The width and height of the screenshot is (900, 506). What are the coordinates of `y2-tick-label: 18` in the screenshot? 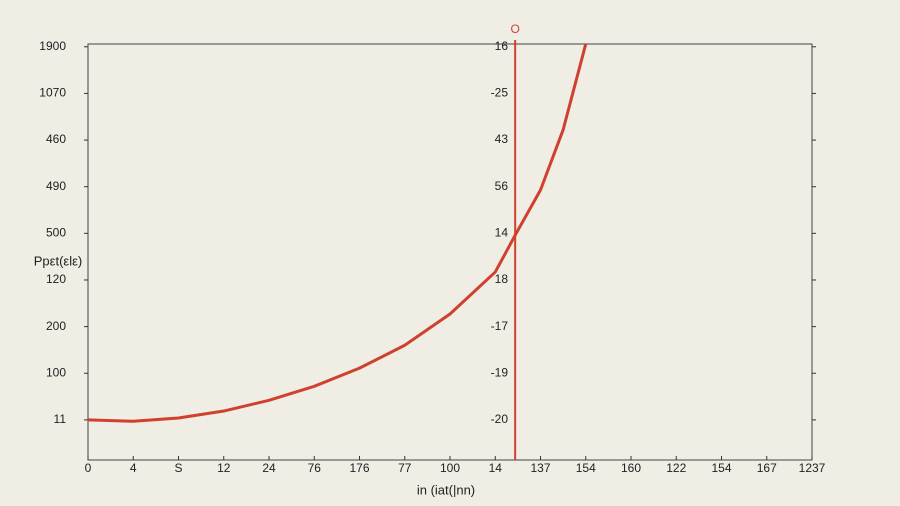 It's located at (502, 279).